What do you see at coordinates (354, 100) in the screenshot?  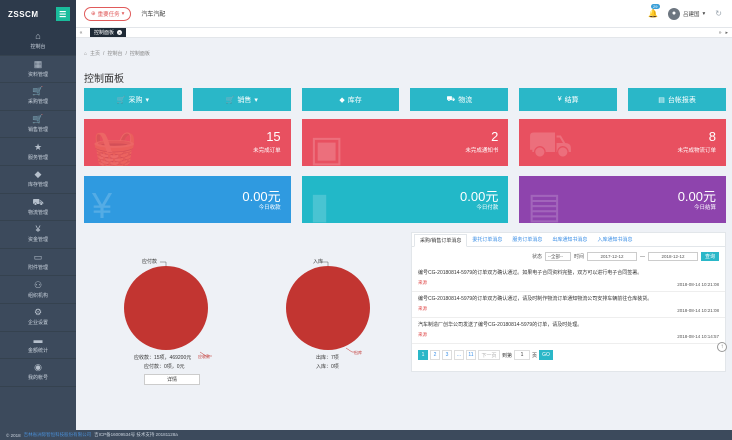 I see `module-label: 库存` at bounding box center [354, 100].